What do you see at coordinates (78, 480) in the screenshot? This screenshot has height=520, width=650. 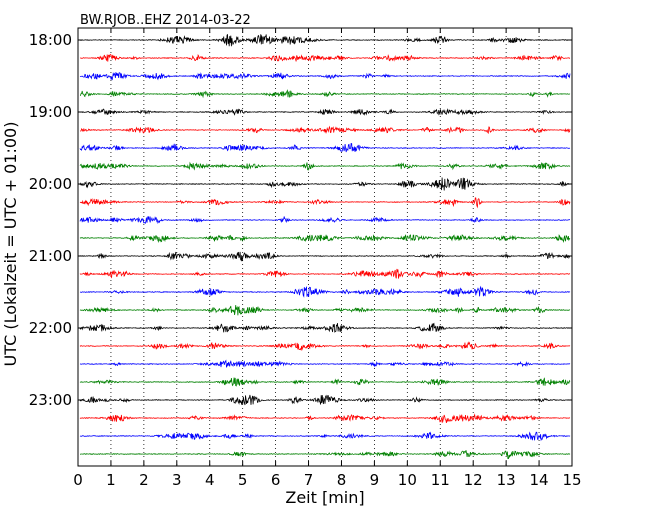 I see `x-tick-label: 0` at bounding box center [78, 480].